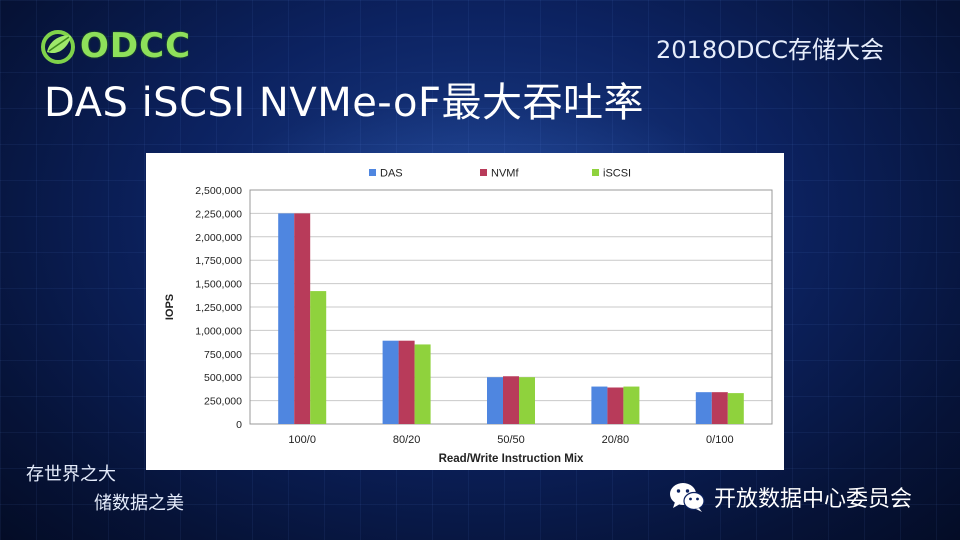 This screenshot has width=960, height=540. I want to click on wechat-icon, so click(687, 497).